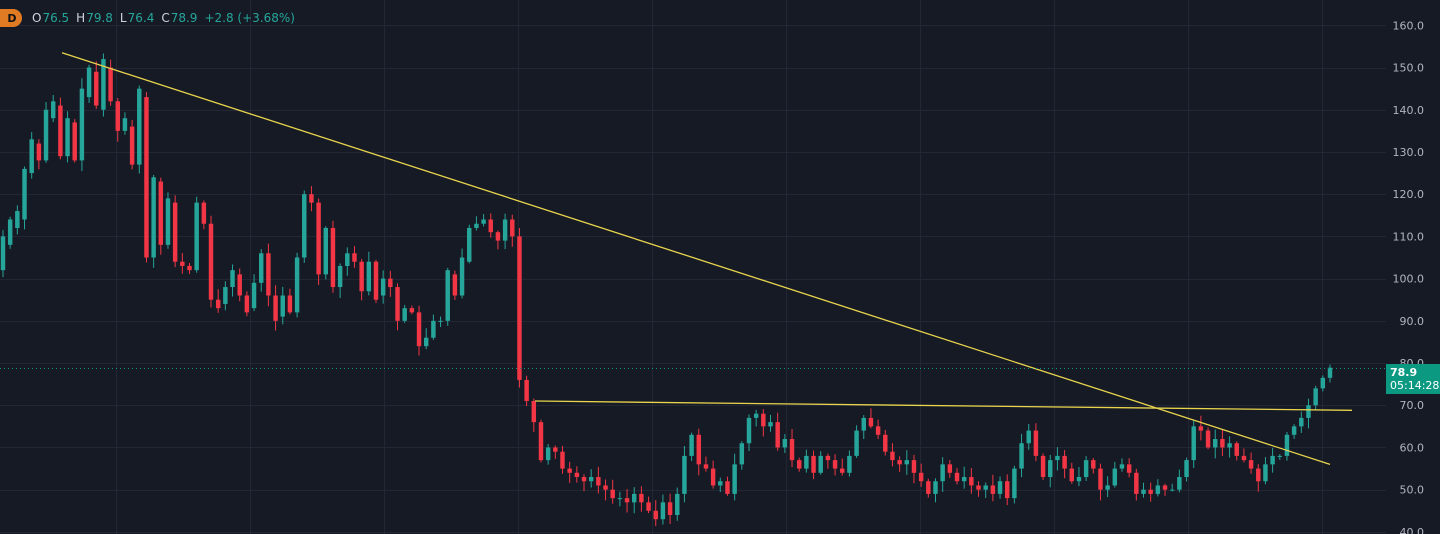  Describe the element at coordinates (943, 405) in the screenshot. I see `trendline` at that location.